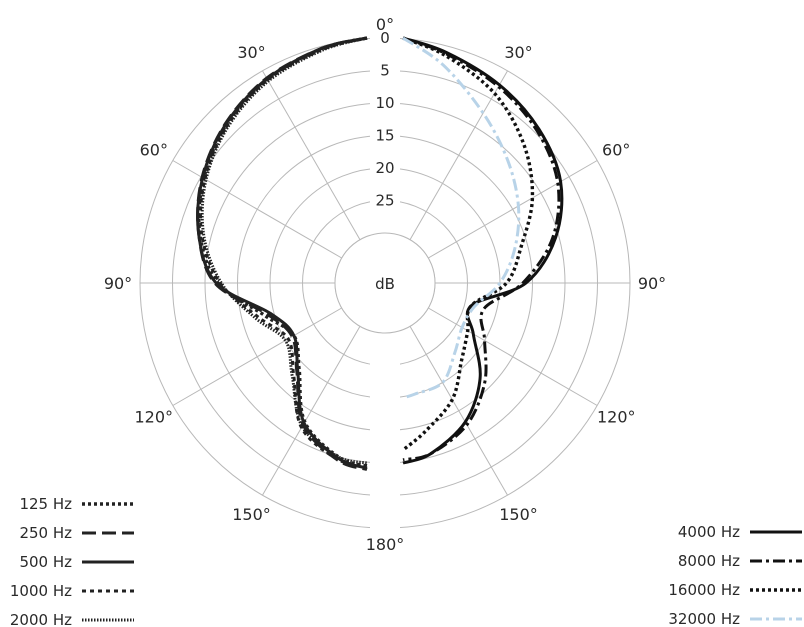 The image size is (804, 627). What do you see at coordinates (384, 201) in the screenshot?
I see `radial-tick-label: 25` at bounding box center [384, 201].